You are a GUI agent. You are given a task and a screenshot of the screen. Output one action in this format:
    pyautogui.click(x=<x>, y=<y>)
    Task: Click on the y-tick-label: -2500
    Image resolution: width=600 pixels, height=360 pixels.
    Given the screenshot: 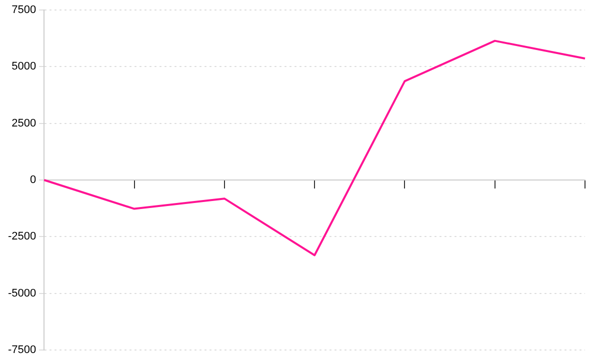 What is the action you would take?
    pyautogui.click(x=22, y=236)
    